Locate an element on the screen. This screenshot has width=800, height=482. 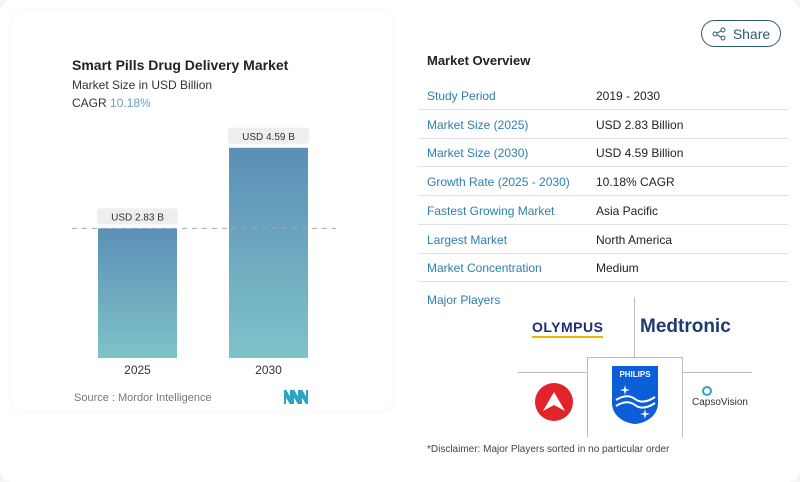
capsovision-logo: CapsoVision is located at coordinates (720, 397).